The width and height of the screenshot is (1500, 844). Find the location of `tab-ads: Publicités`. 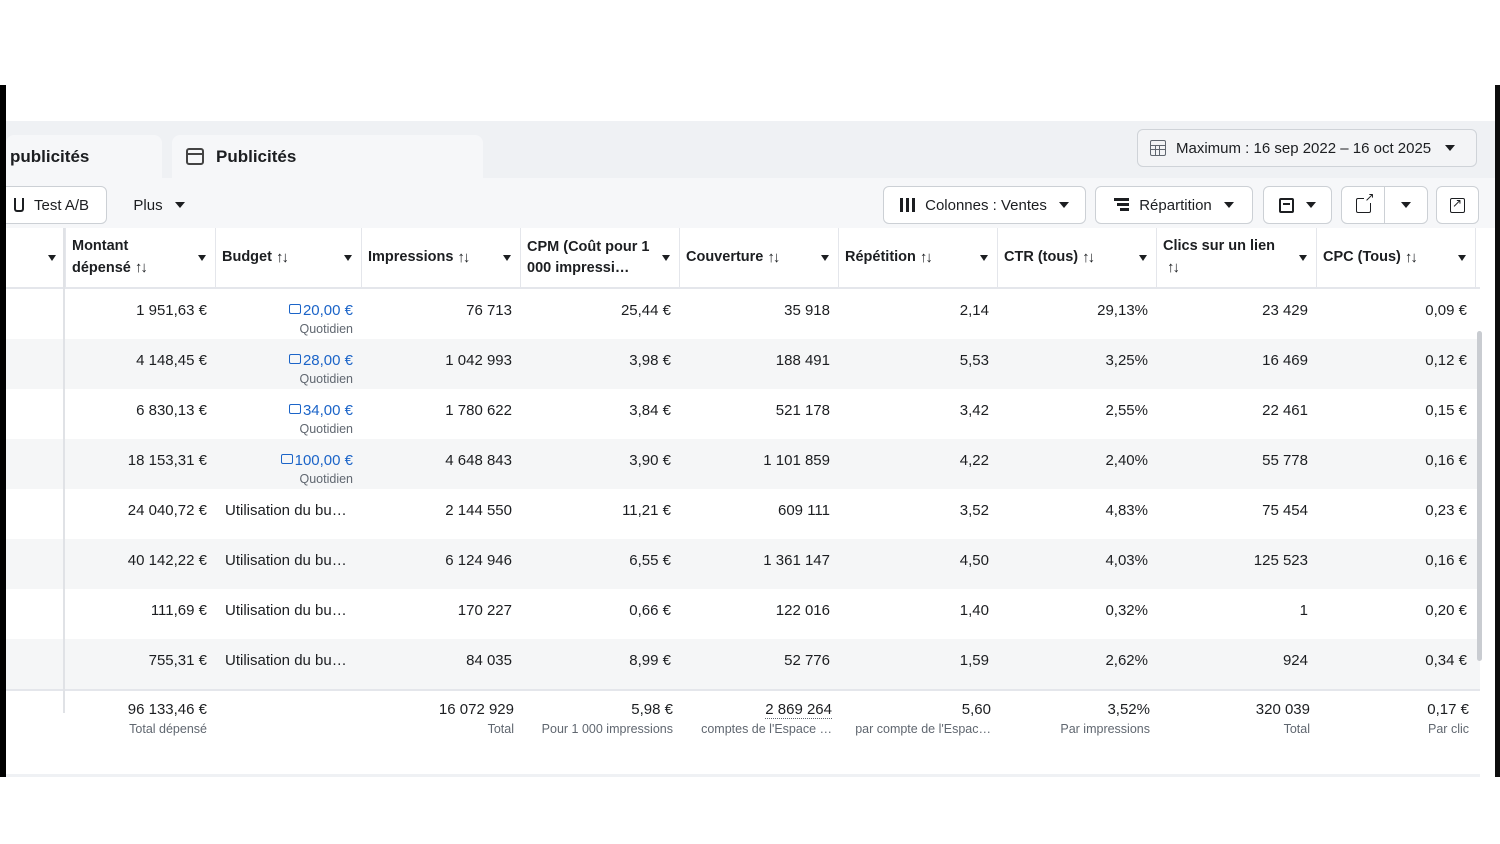

tab-ads: Publicités is located at coordinates (327, 156).